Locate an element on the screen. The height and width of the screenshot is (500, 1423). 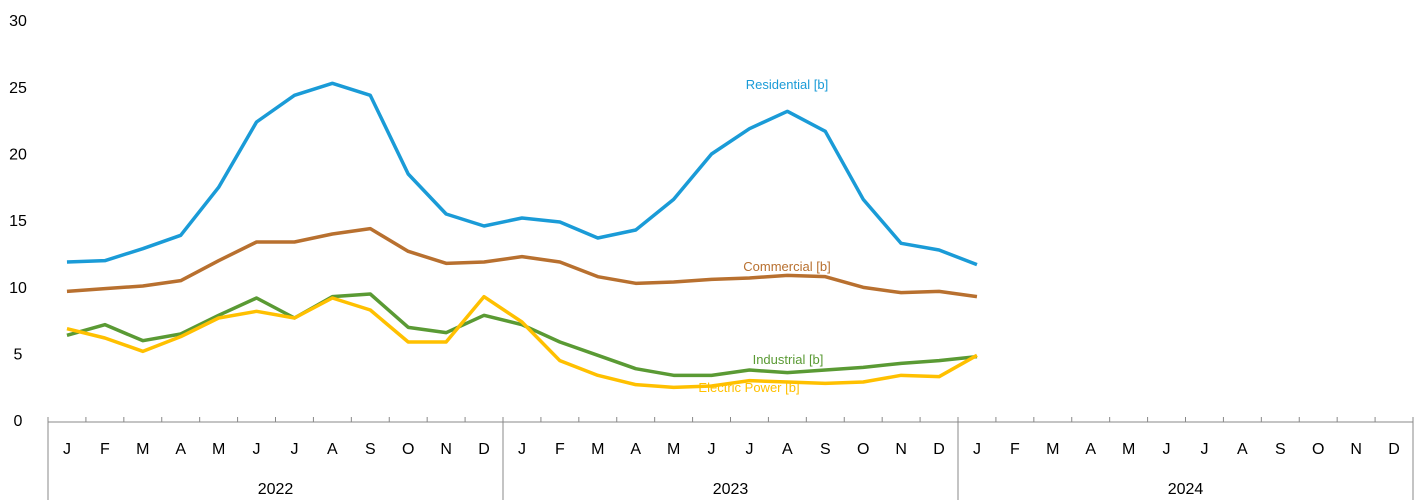
series-label: Commercial [b] is located at coordinates (786, 266).